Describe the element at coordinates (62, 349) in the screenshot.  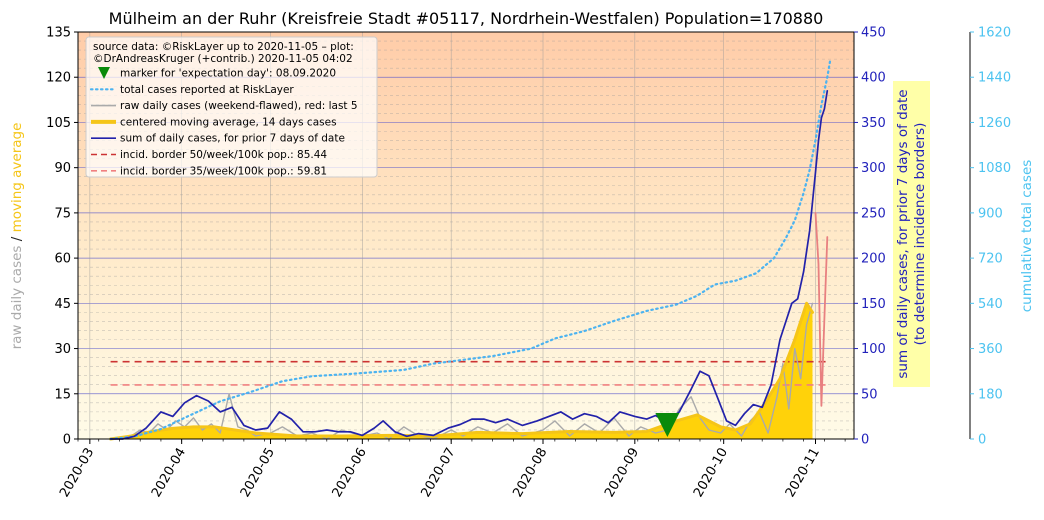
I see `left-tick-label: 30` at that location.